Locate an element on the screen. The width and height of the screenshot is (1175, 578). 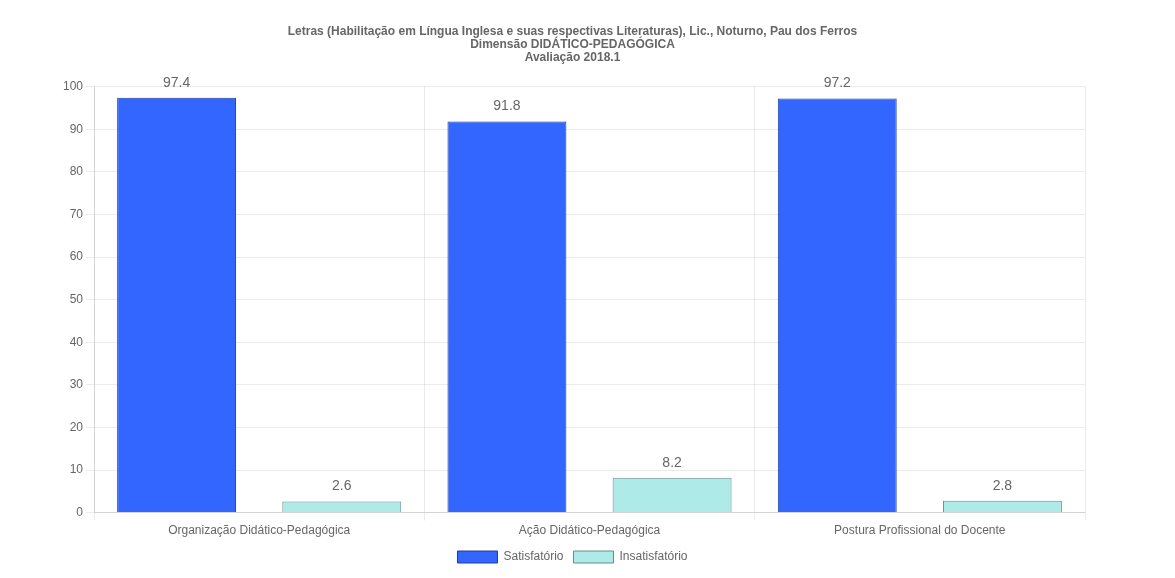
y-tick-label: 10 is located at coordinates (76, 469).